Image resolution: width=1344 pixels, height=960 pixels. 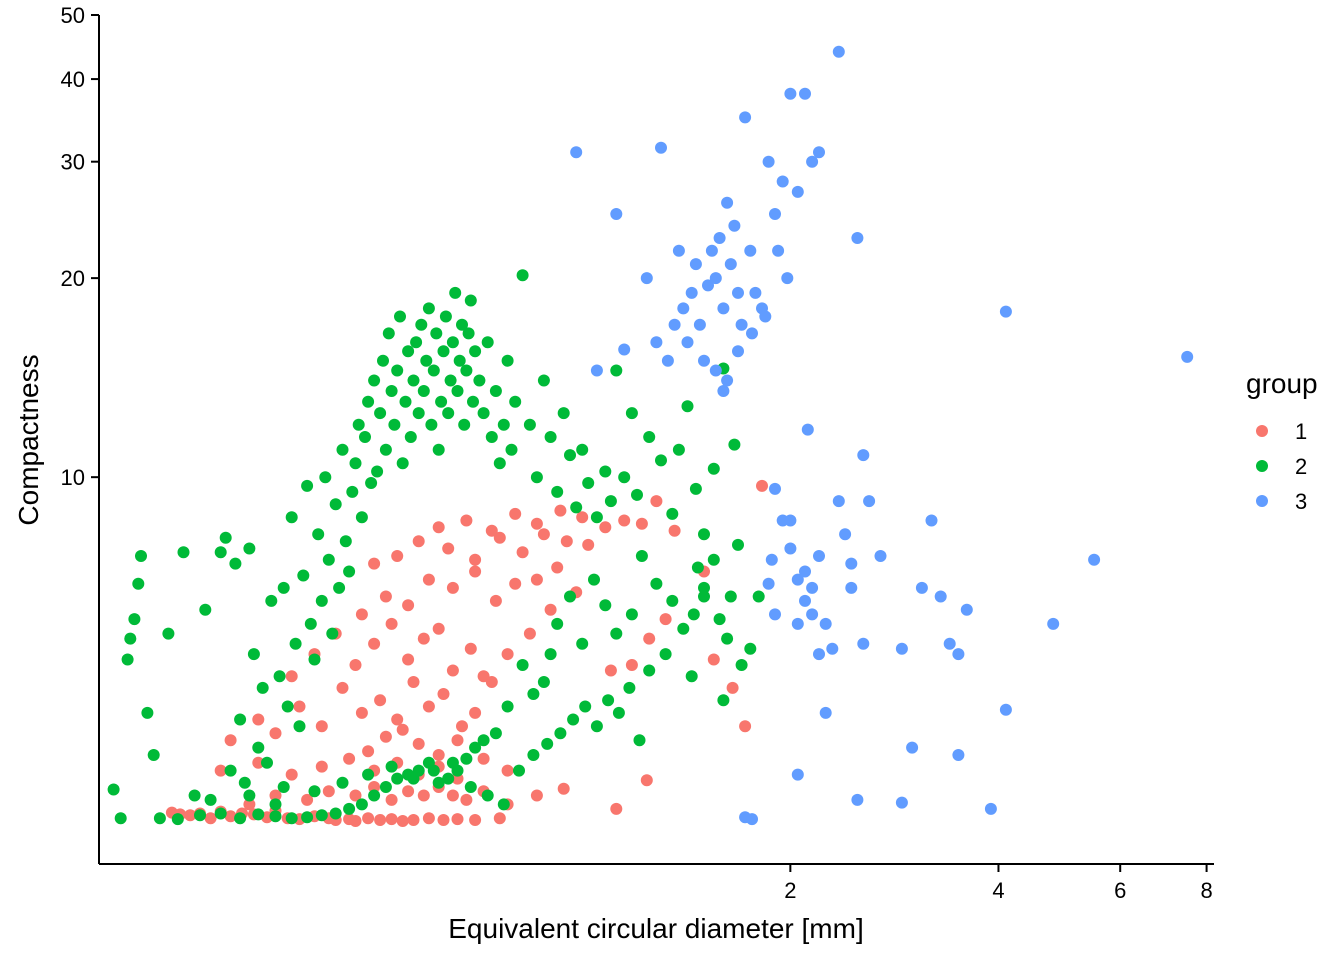 What do you see at coordinates (998, 883) in the screenshot?
I see `x-axis-ticks: 2 4 6 8` at bounding box center [998, 883].